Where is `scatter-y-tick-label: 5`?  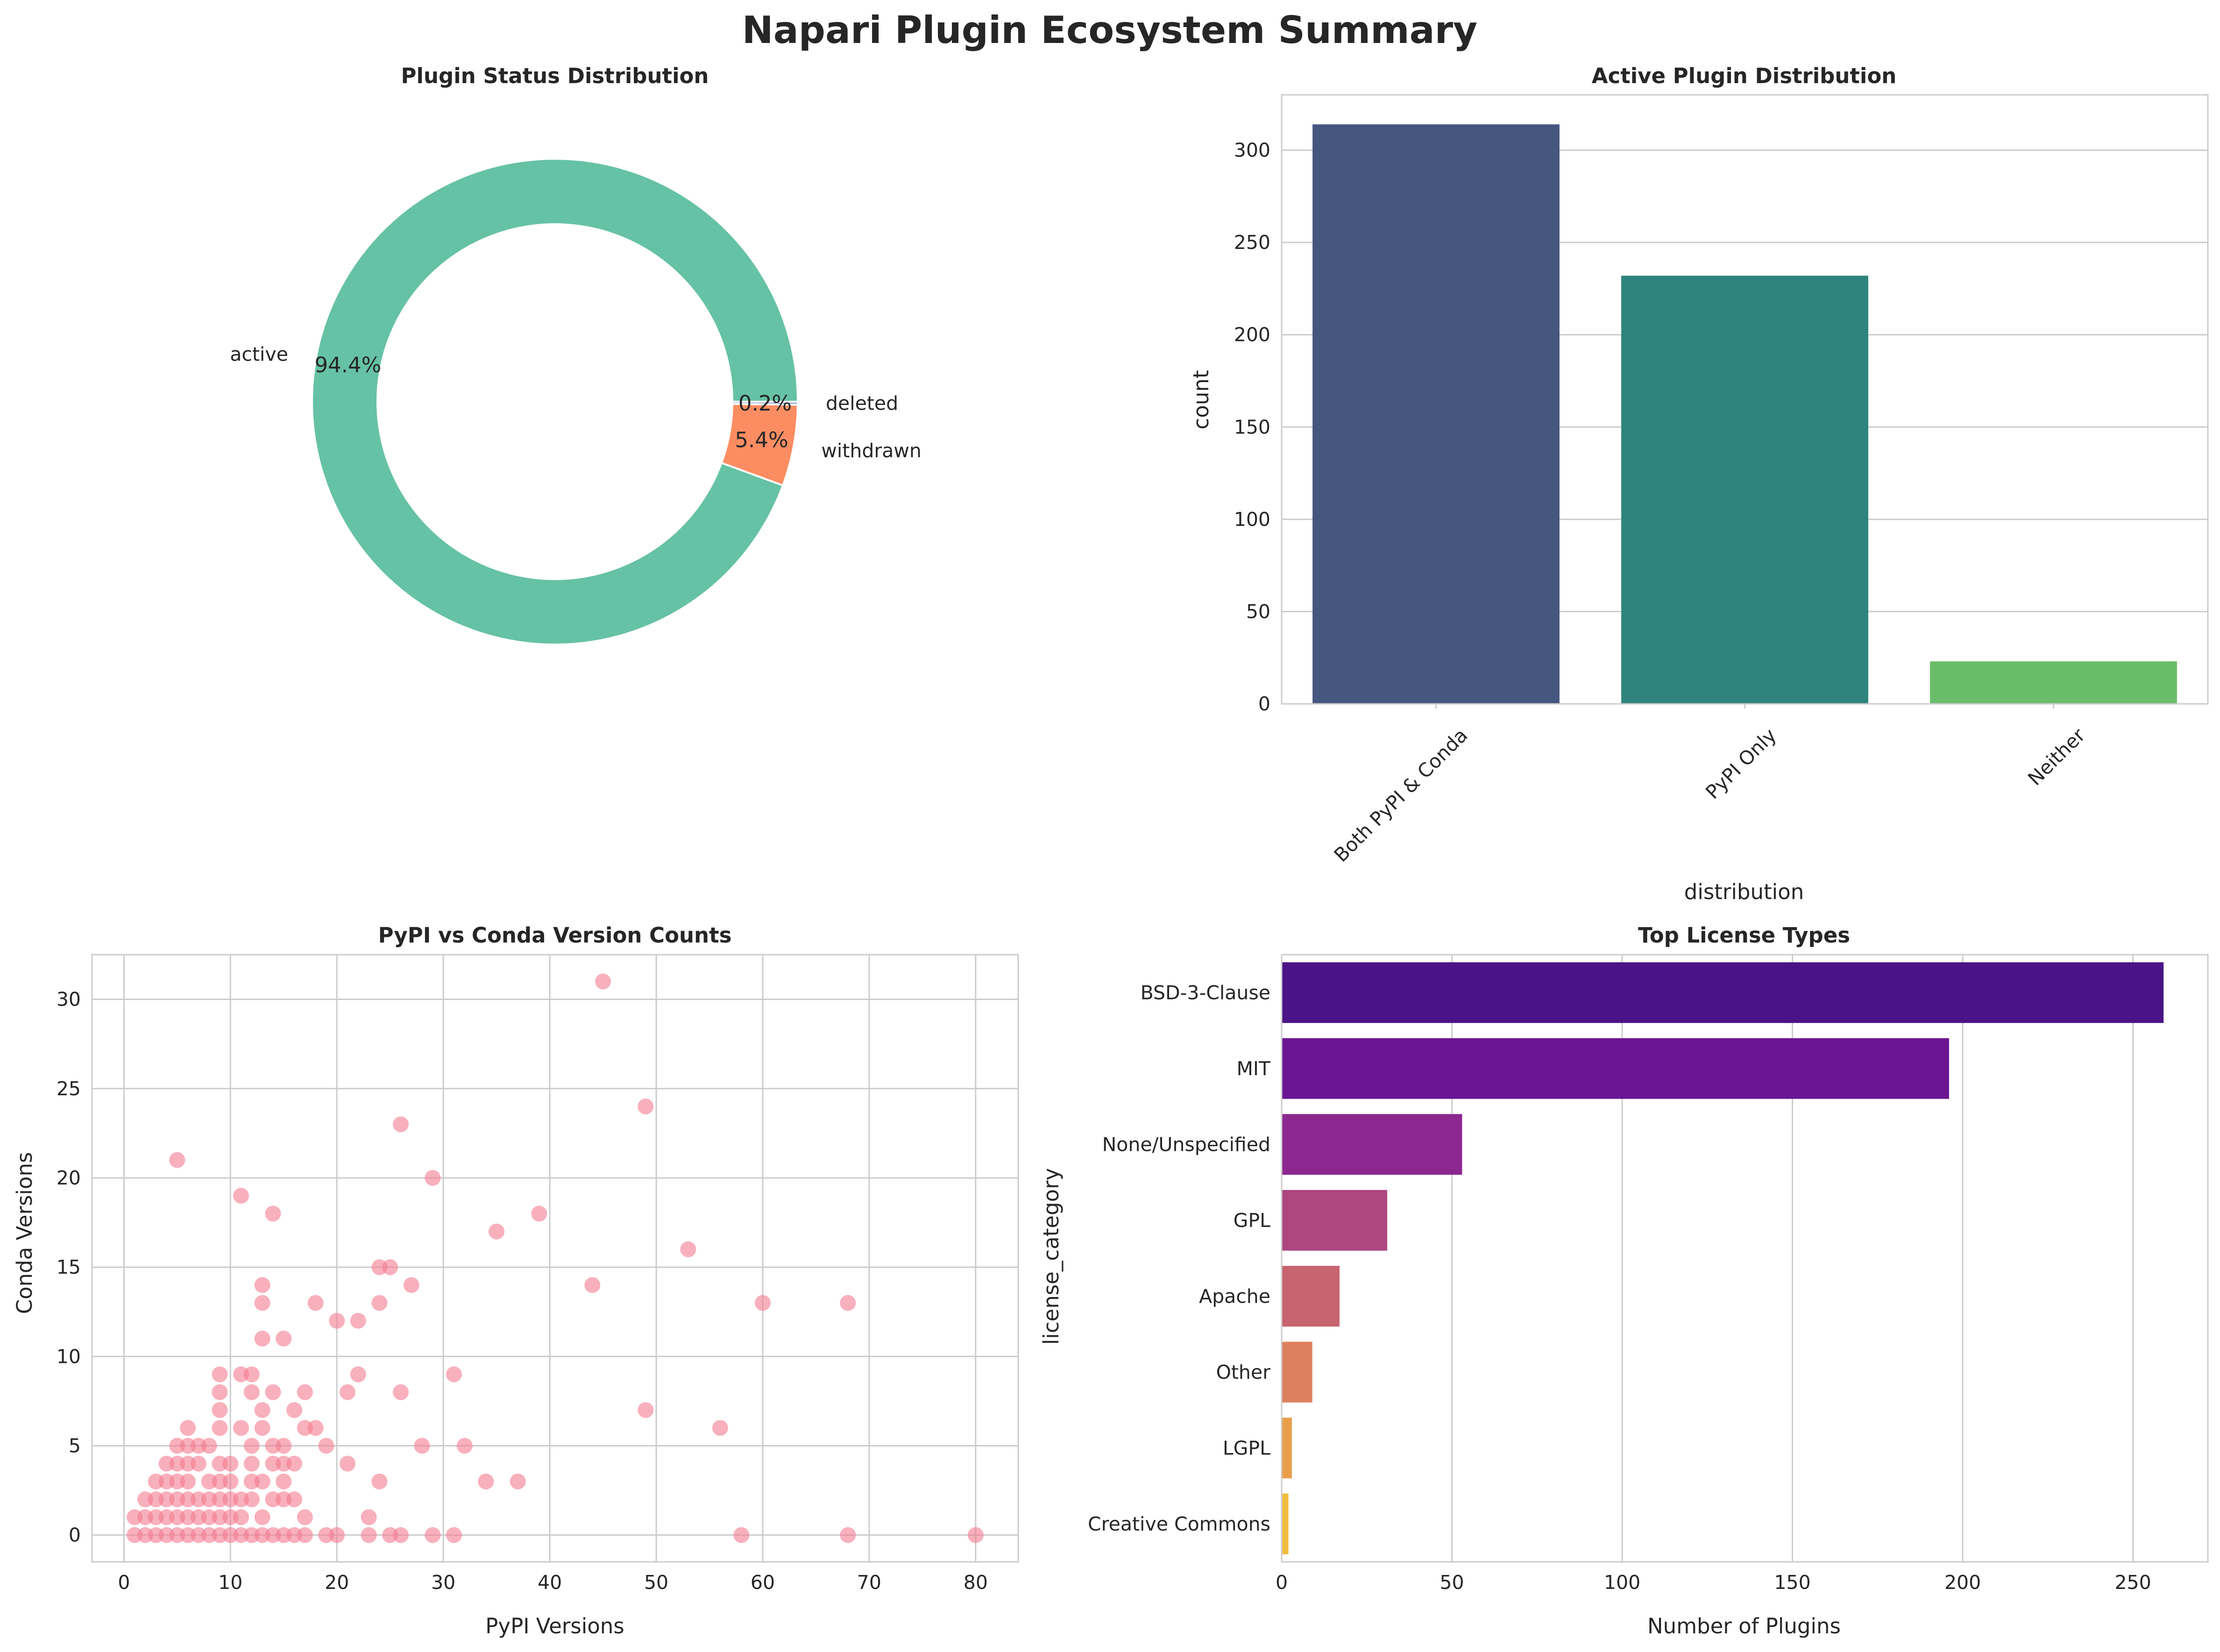 scatter-y-tick-label: 5 is located at coordinates (75, 1445).